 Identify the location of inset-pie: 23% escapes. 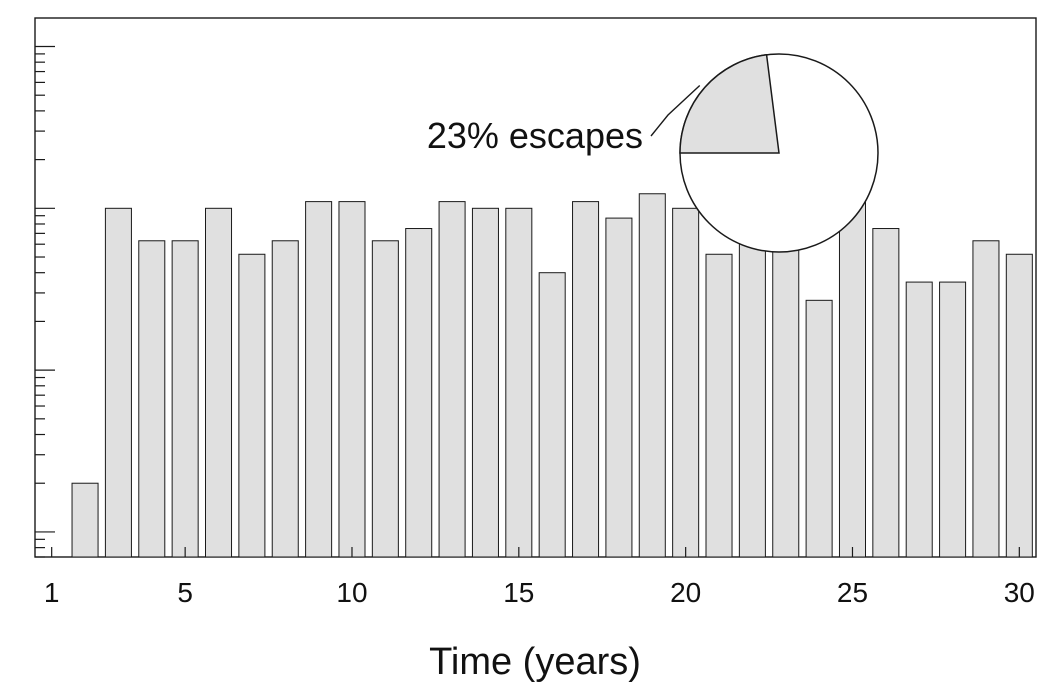
(653, 153).